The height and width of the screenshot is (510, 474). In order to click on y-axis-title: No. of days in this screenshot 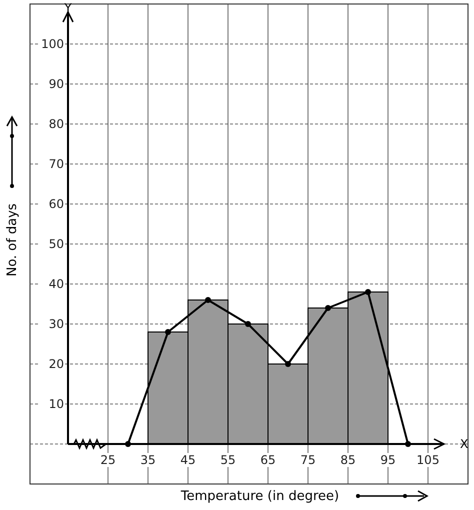, I will do `click(12, 240)`.